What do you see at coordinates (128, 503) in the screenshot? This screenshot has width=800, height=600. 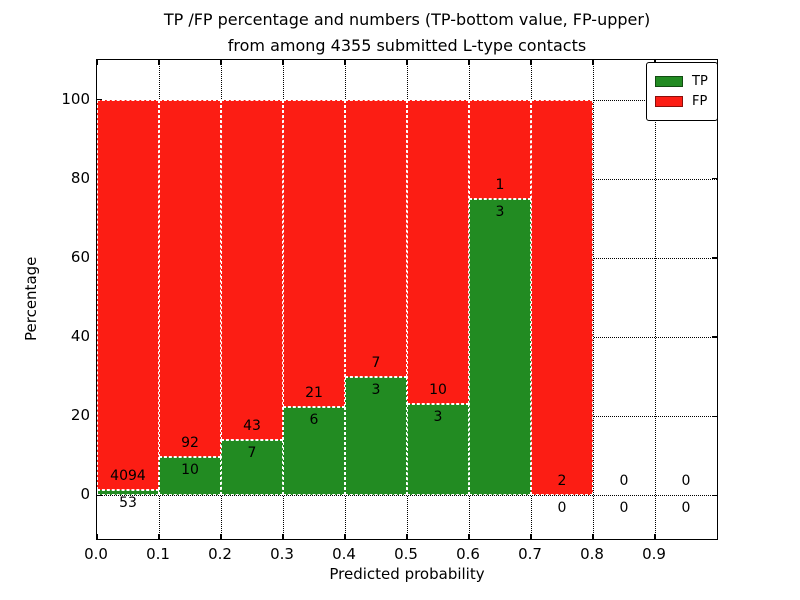 I see `tp-count-label: 53` at bounding box center [128, 503].